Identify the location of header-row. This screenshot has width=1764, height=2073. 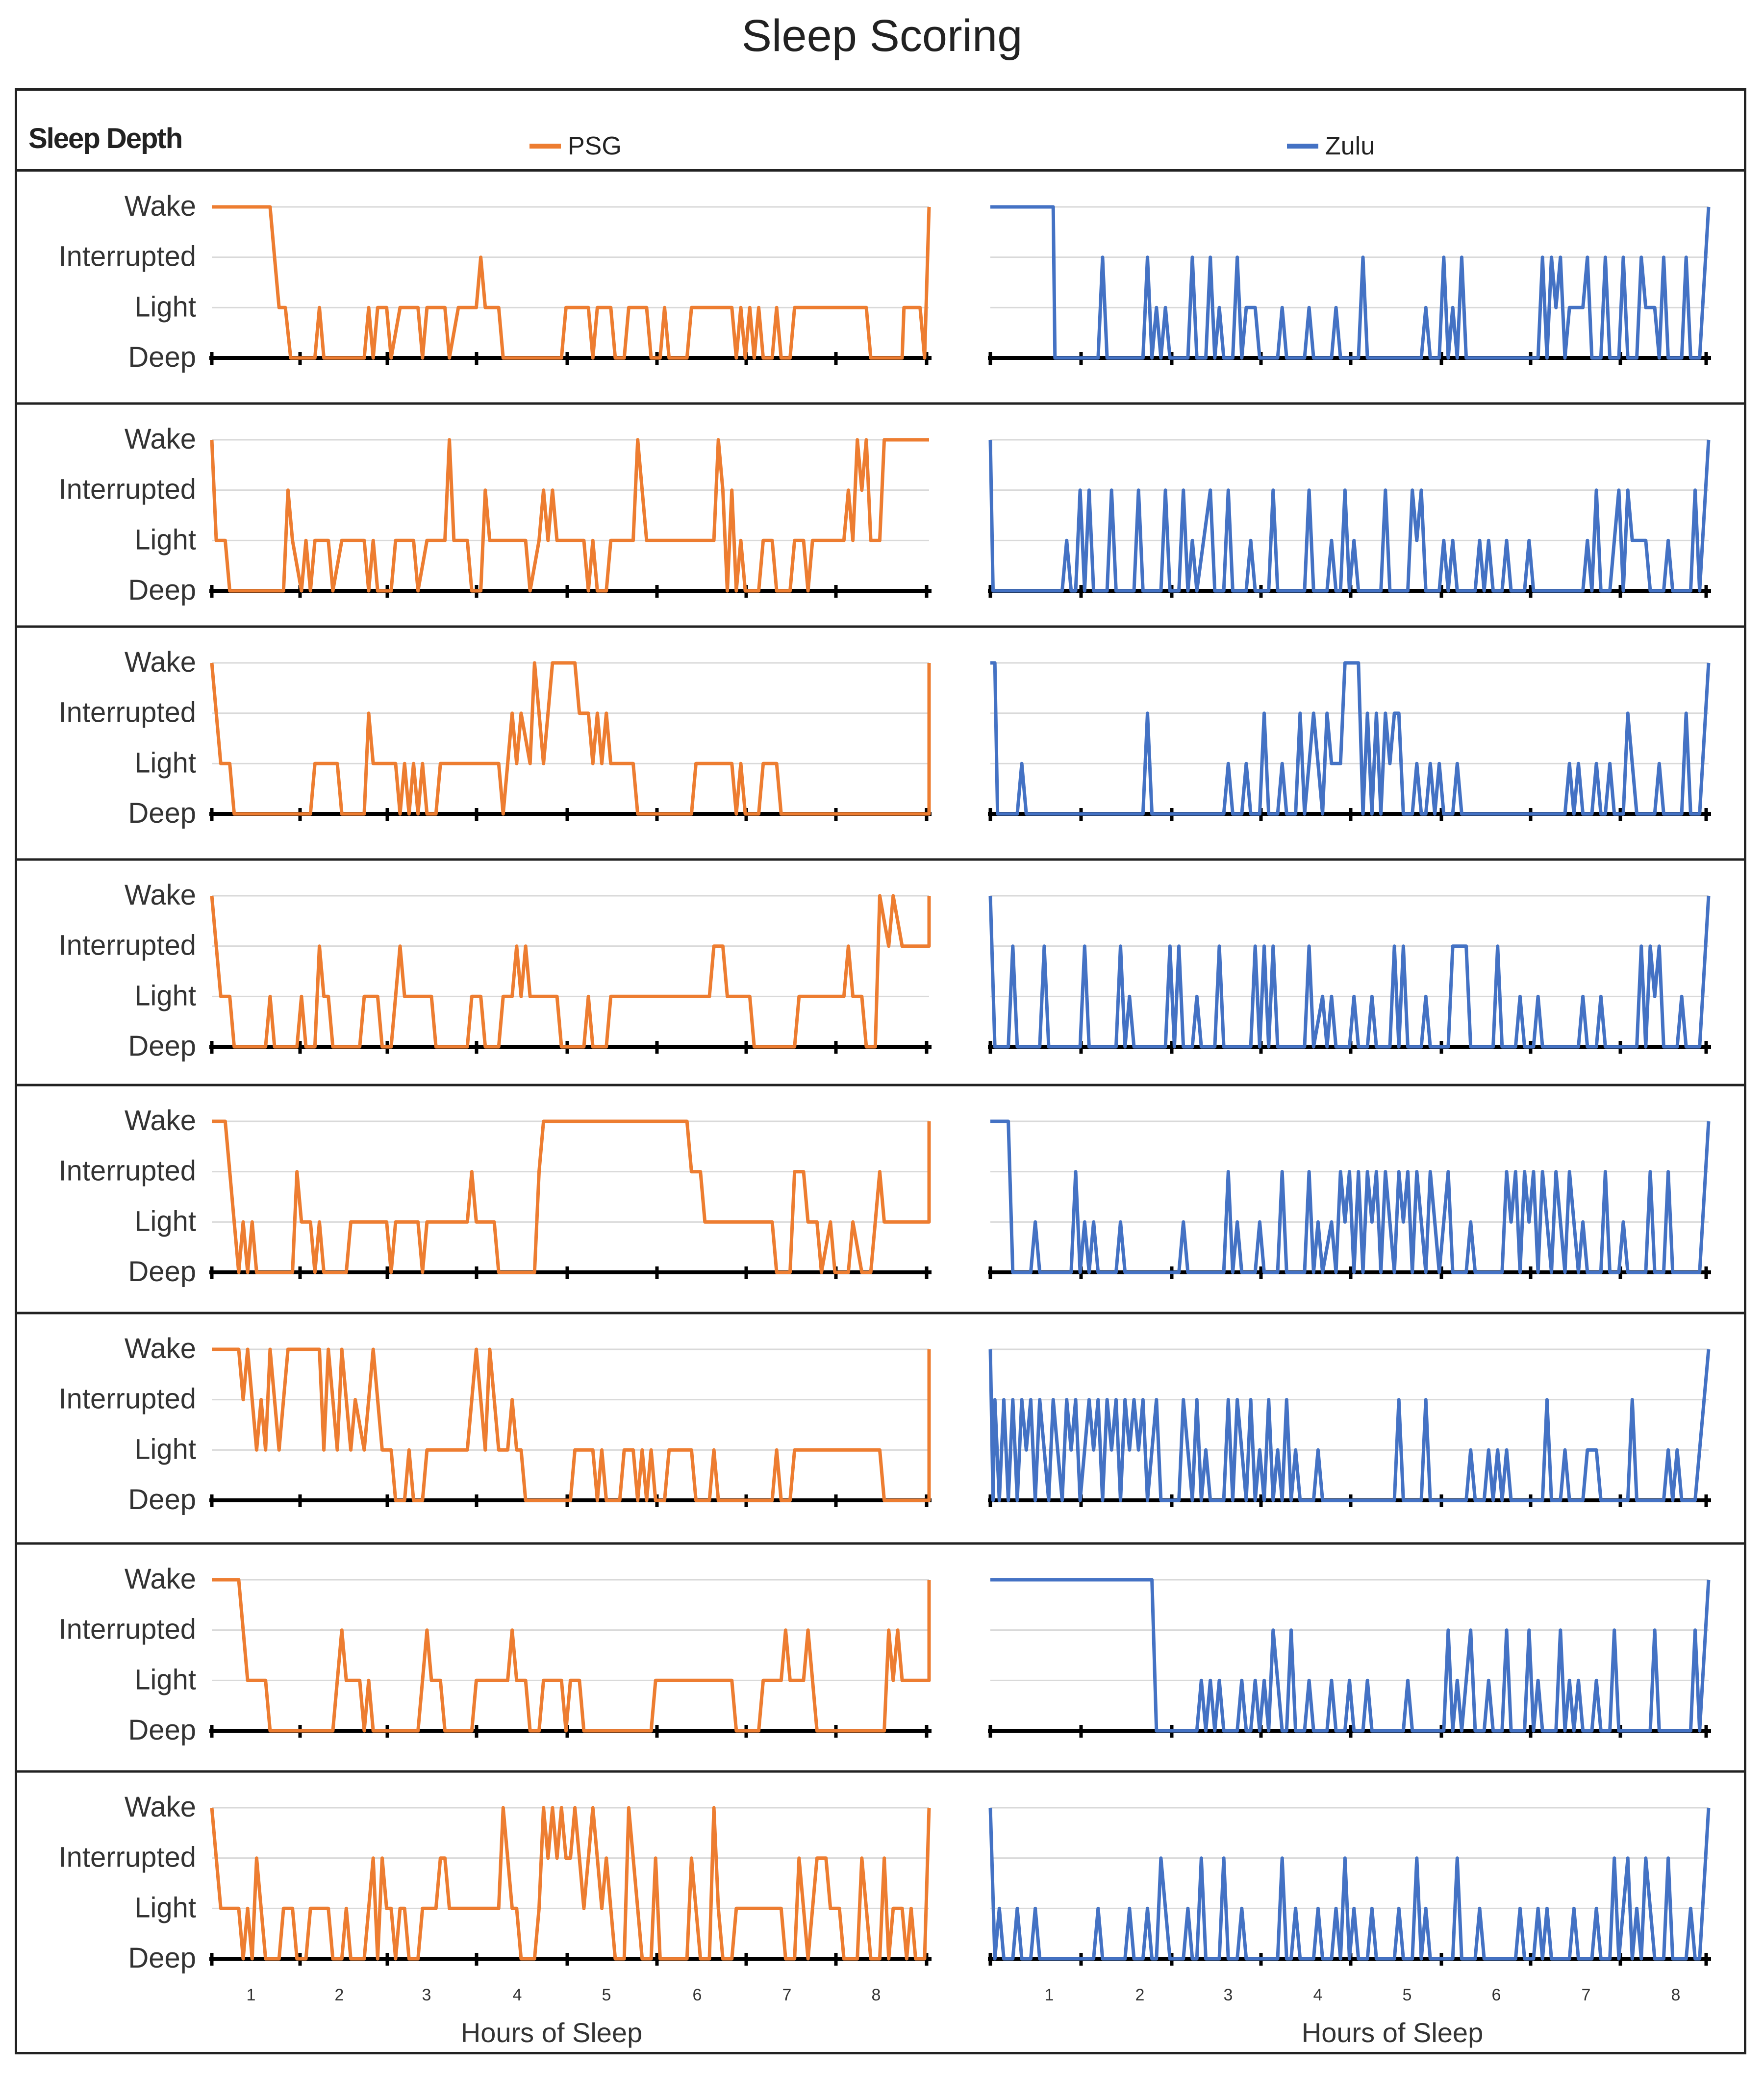
(880, 130).